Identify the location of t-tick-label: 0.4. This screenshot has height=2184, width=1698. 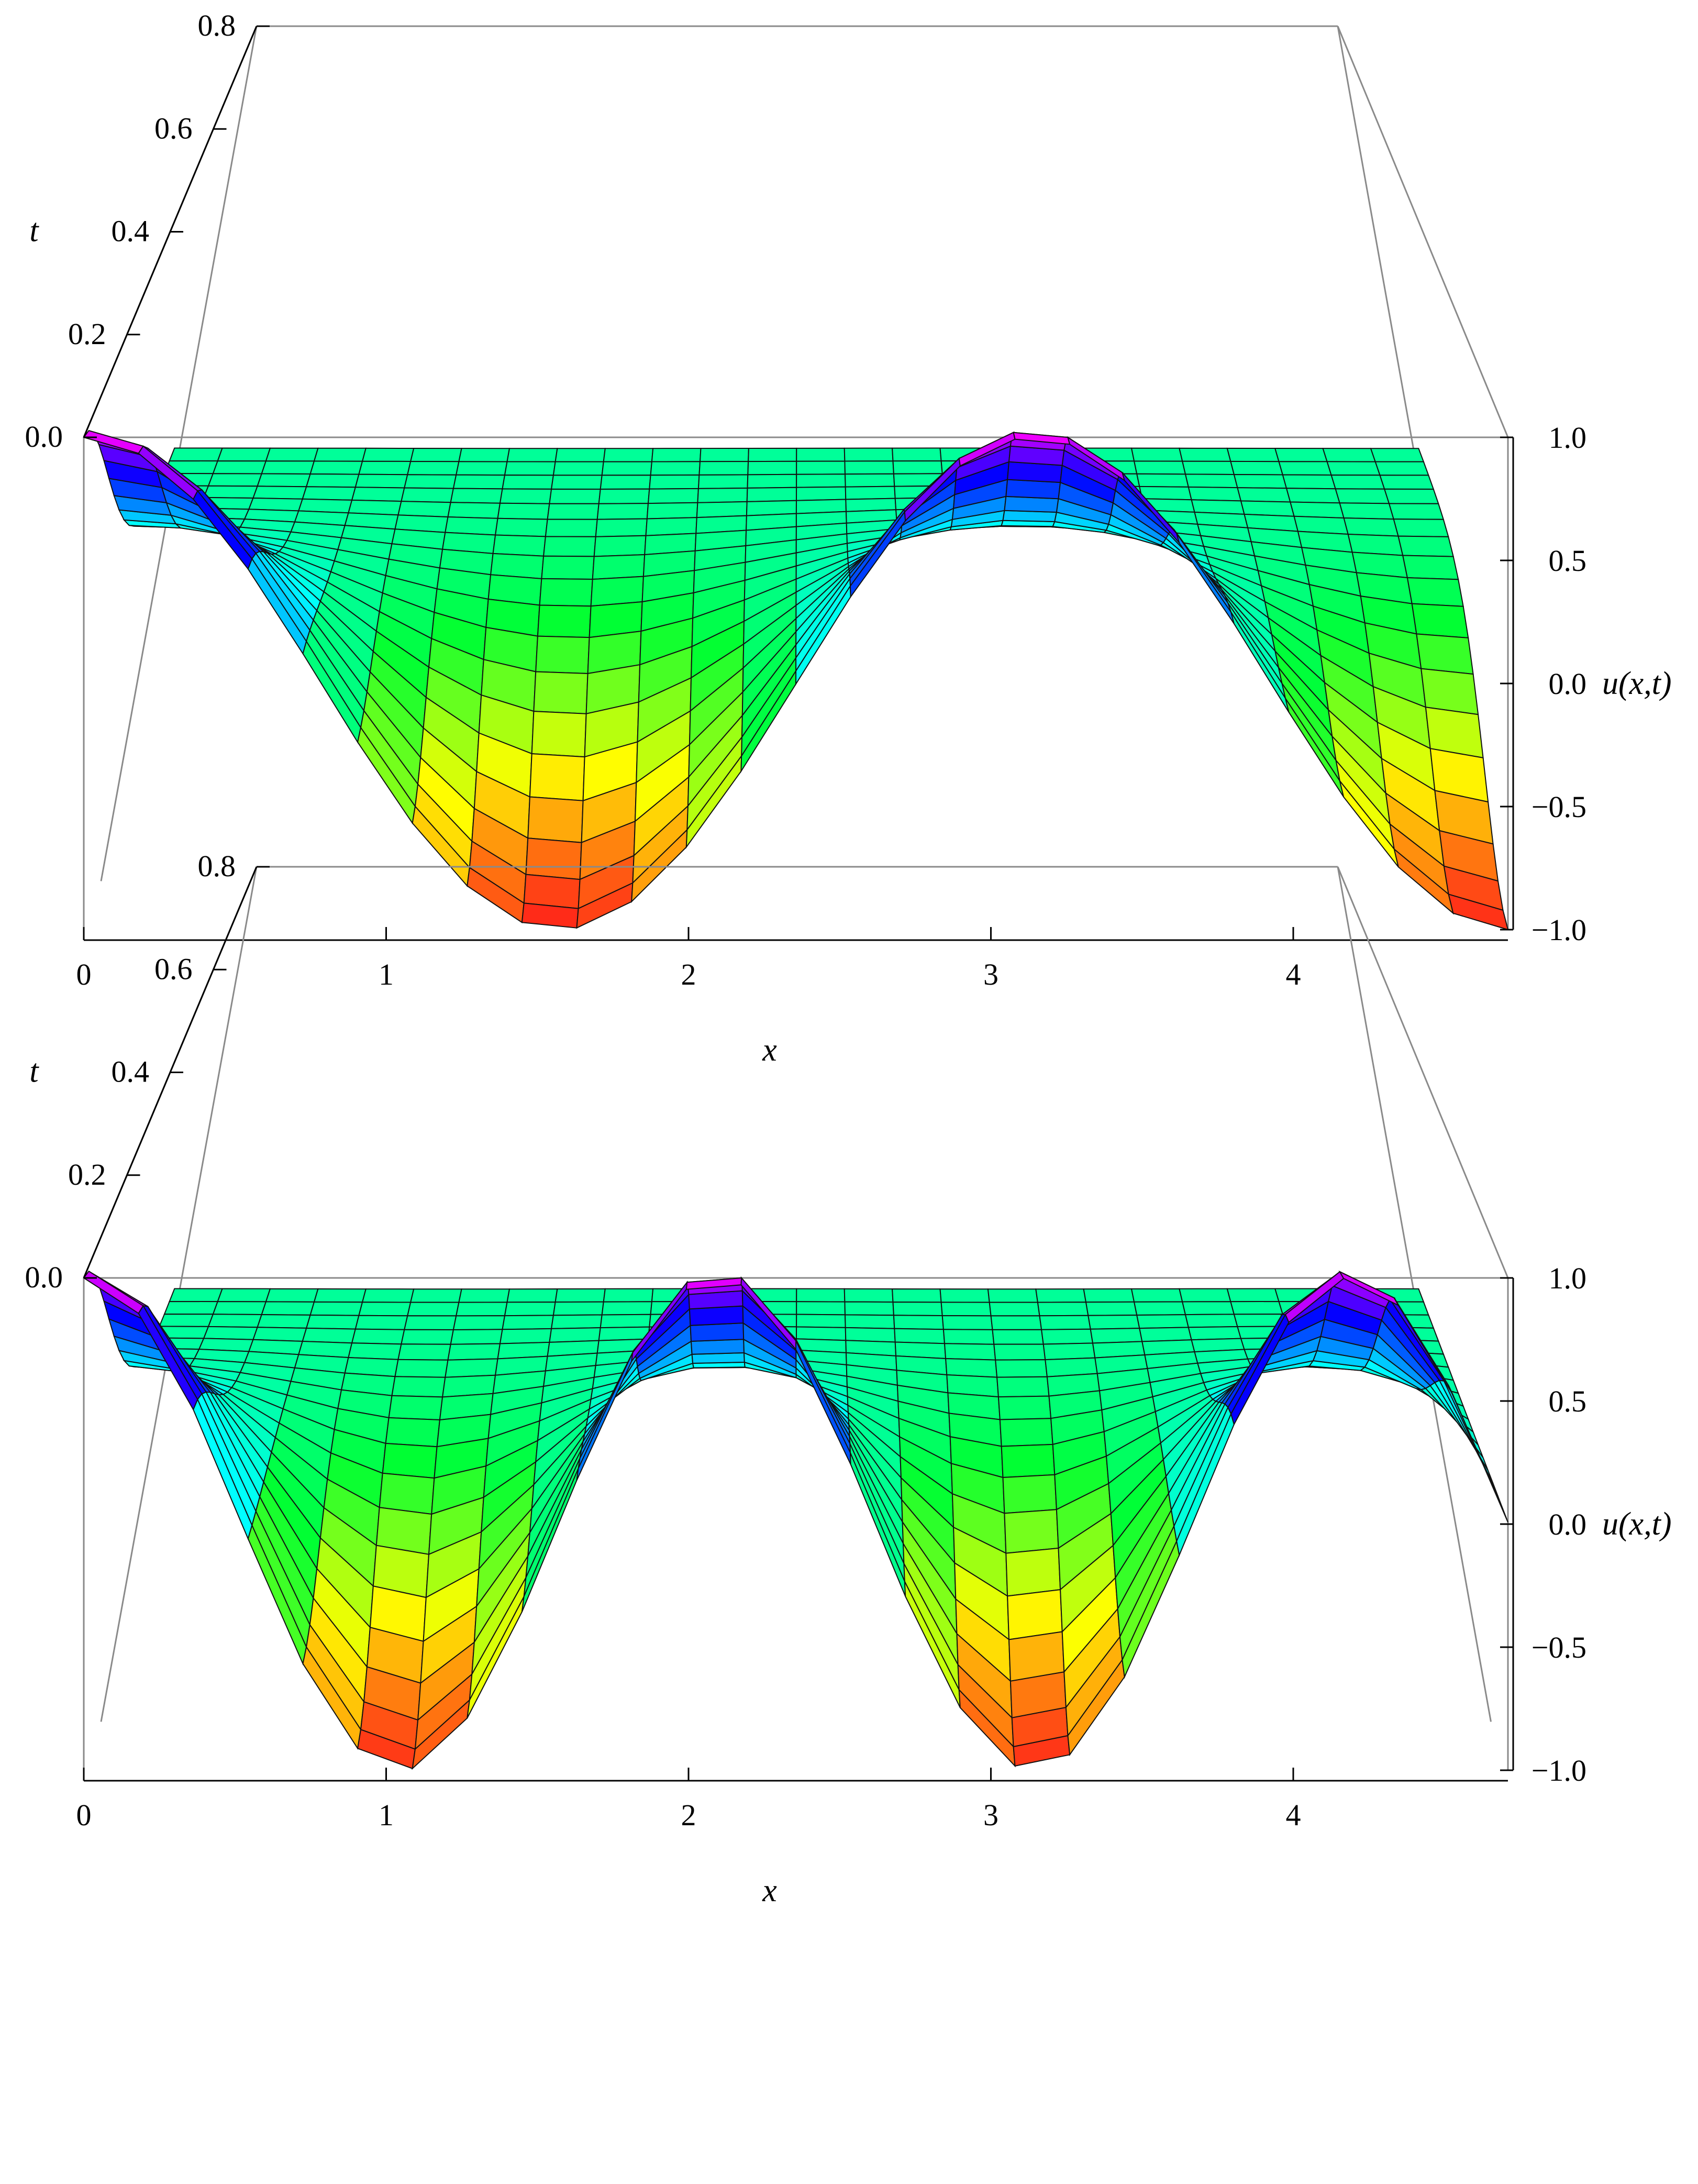
(131, 231).